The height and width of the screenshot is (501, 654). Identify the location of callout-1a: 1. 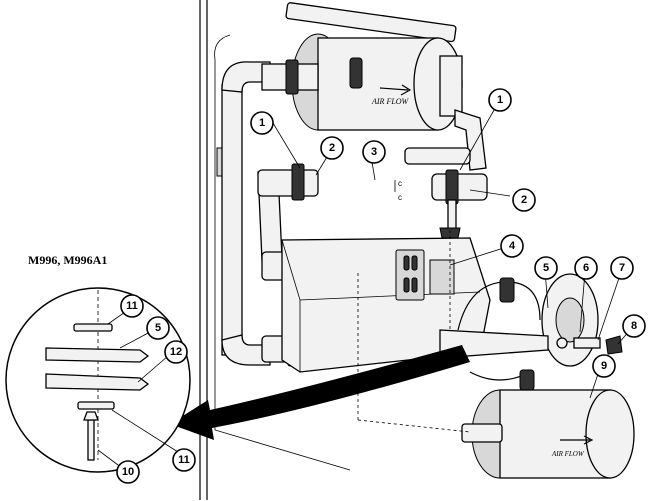
(262, 123).